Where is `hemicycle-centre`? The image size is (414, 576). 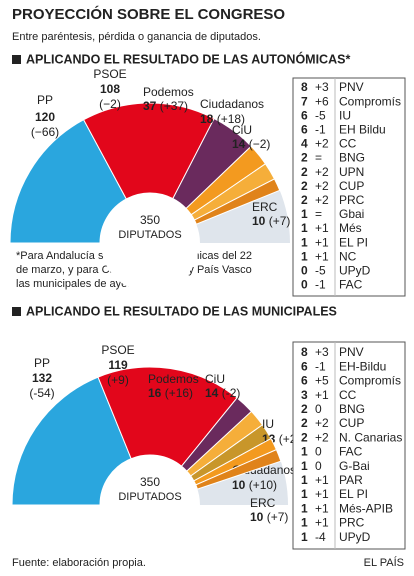
hemicycle-centre is located at coordinates (150, 243).